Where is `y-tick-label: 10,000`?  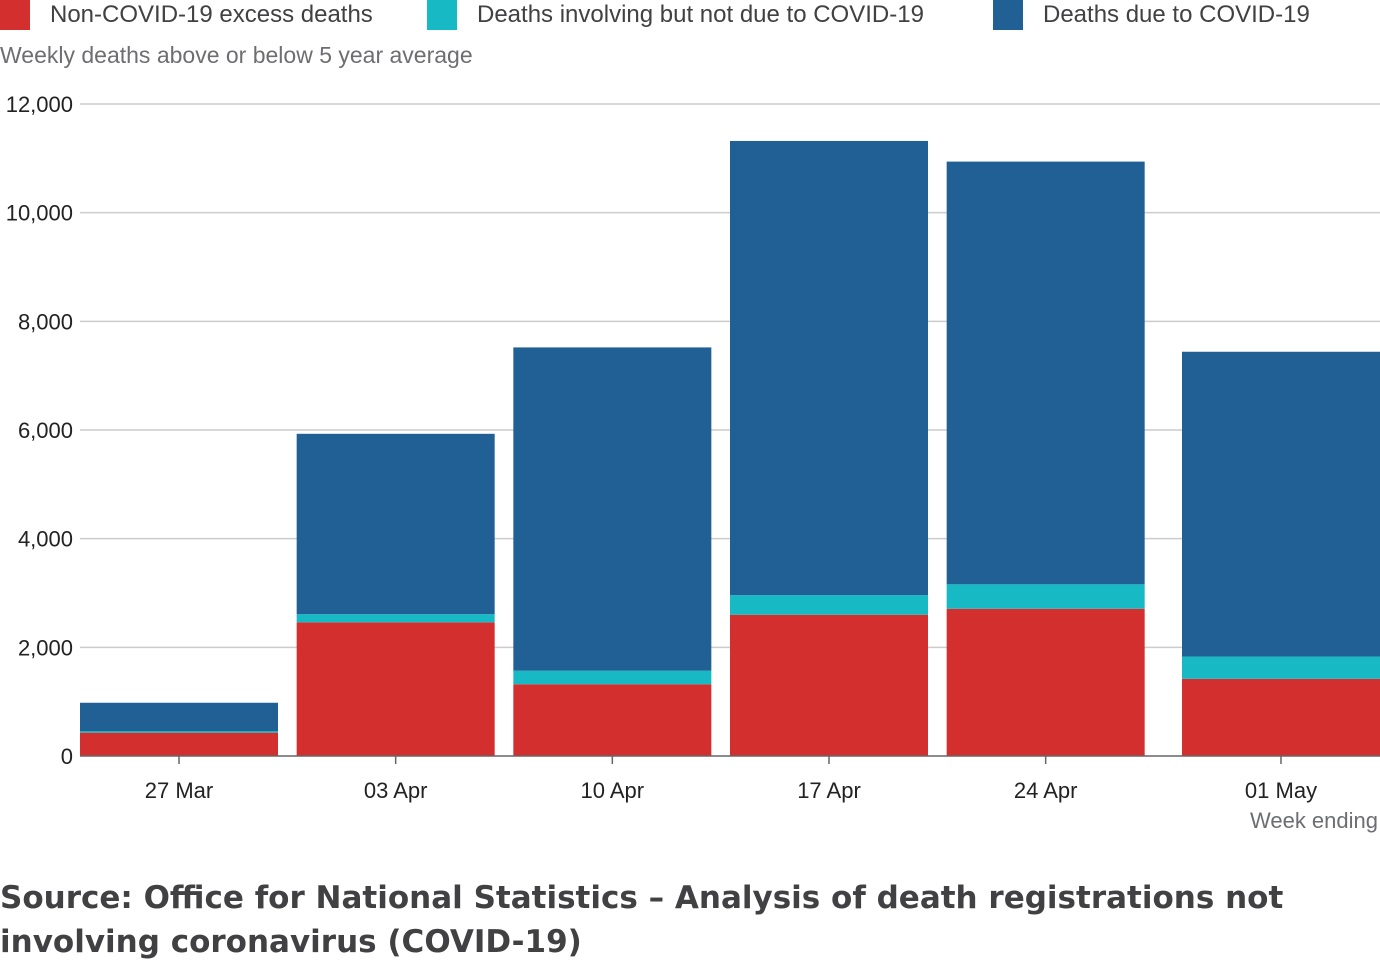 y-tick-label: 10,000 is located at coordinates (39, 213).